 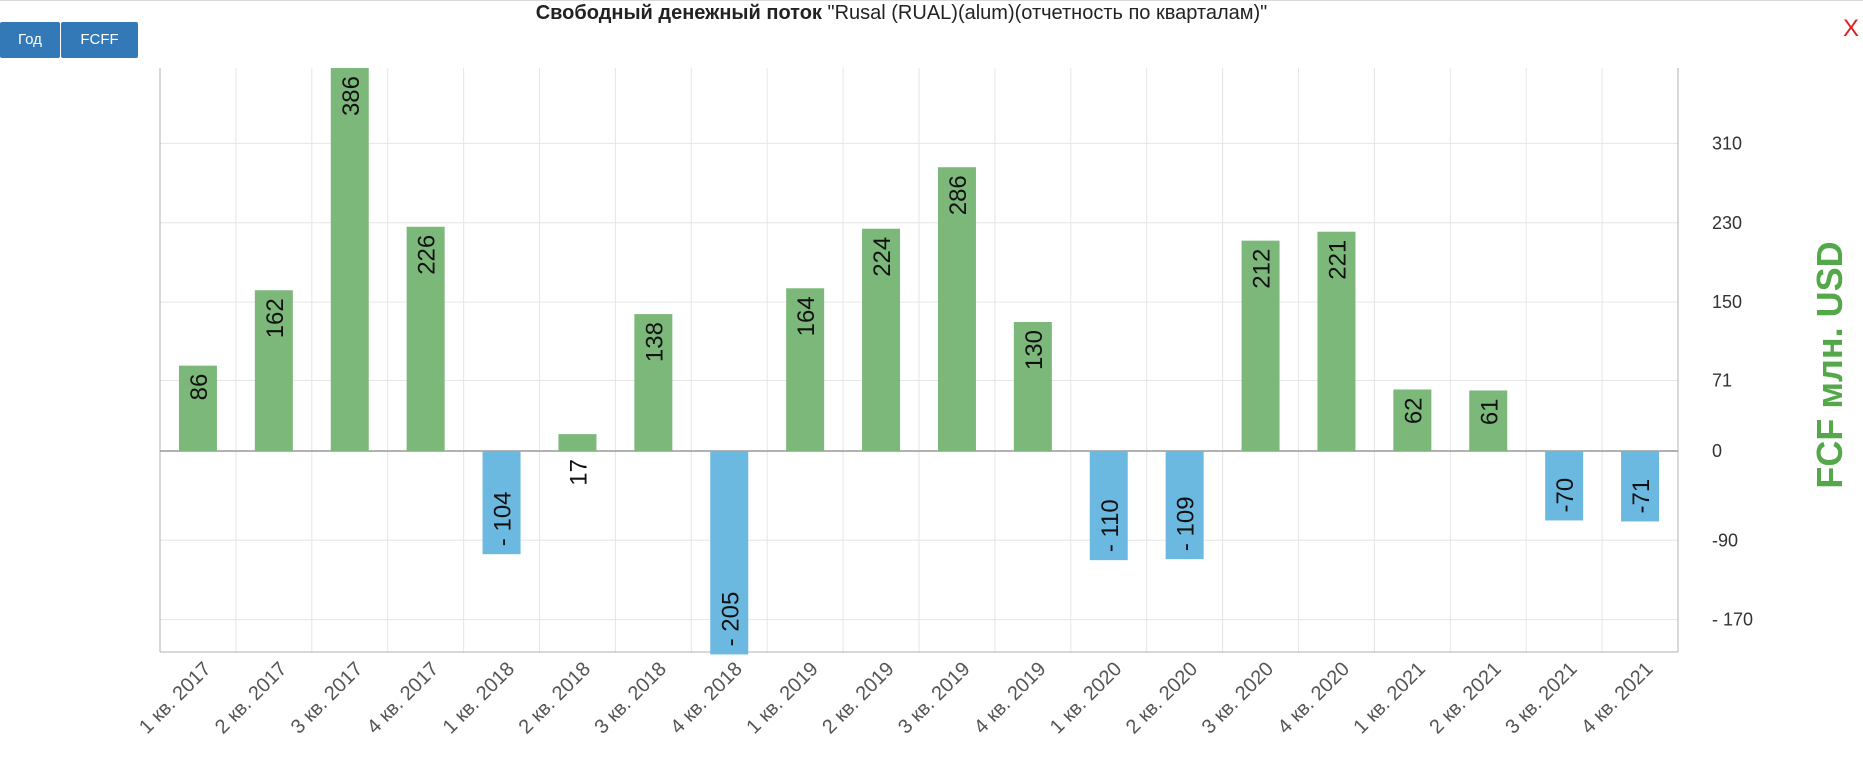 I want to click on data-label: - 104, so click(x=503, y=518).